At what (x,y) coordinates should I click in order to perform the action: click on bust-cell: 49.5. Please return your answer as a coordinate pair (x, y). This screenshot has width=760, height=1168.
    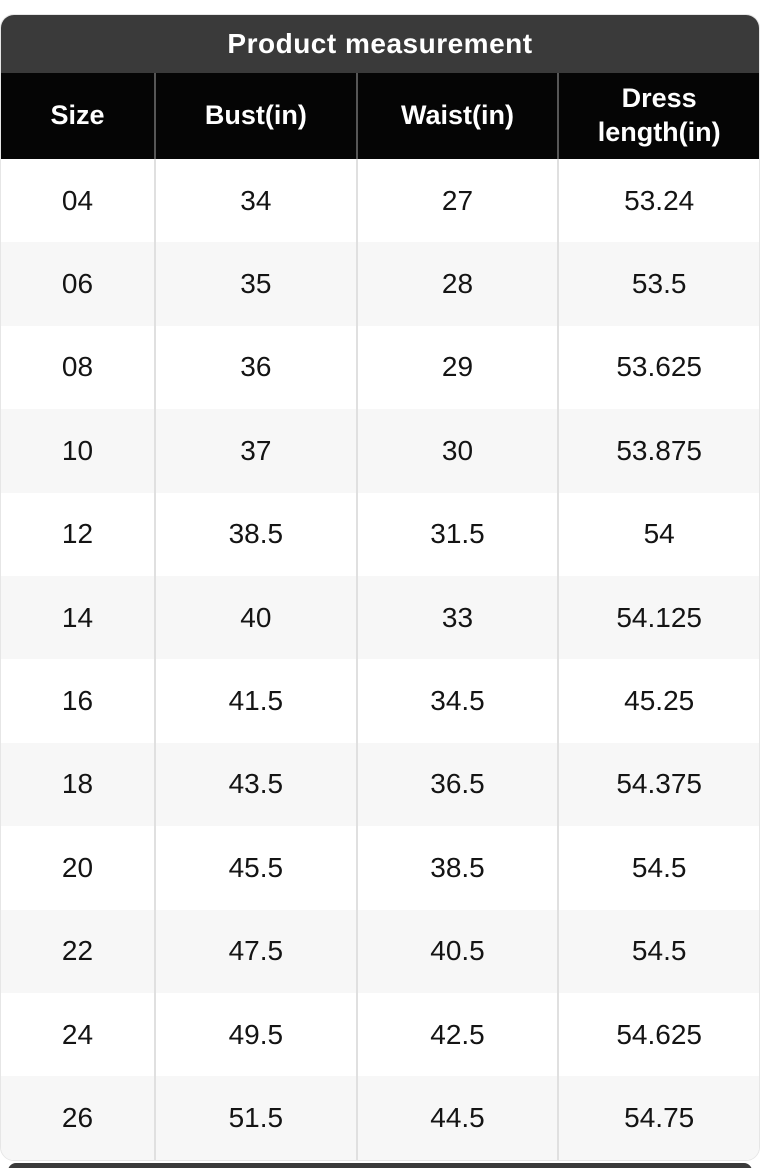
    Looking at the image, I should click on (255, 1034).